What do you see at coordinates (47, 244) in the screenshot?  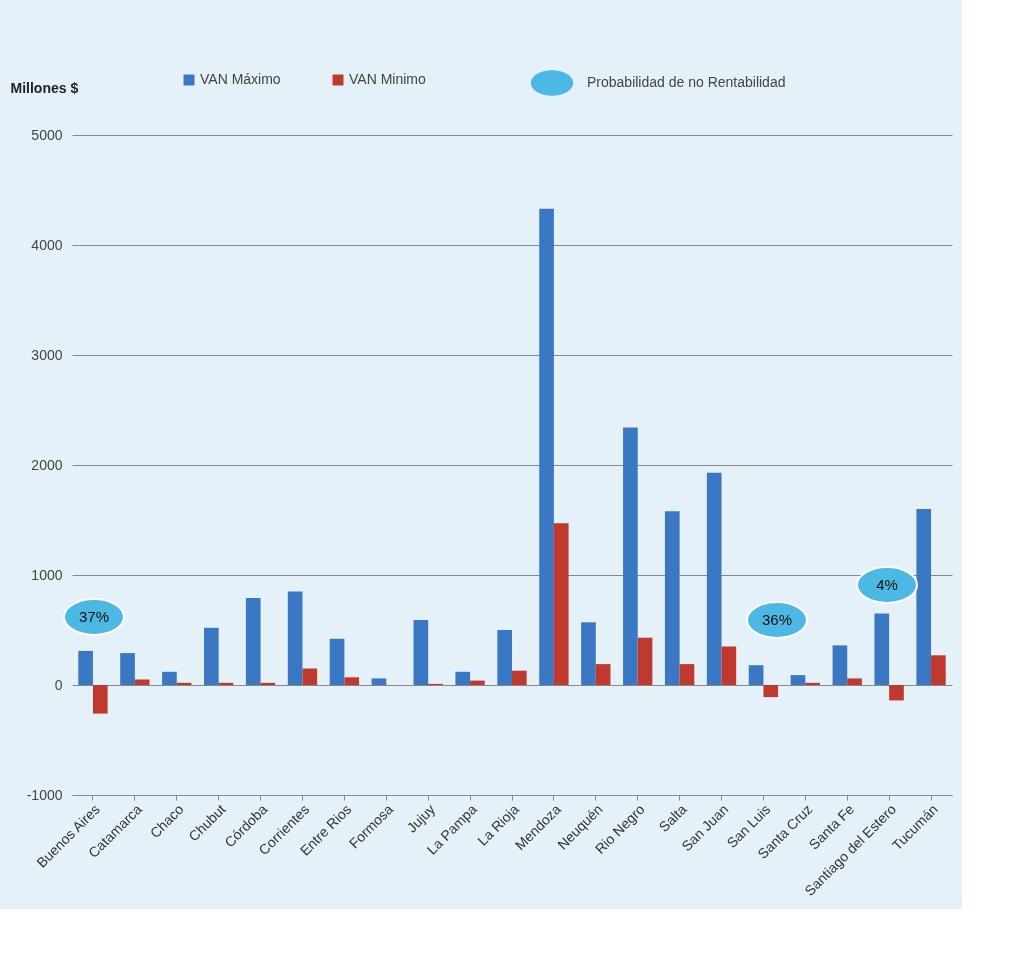 I see `y-tick-label: 4000` at bounding box center [47, 244].